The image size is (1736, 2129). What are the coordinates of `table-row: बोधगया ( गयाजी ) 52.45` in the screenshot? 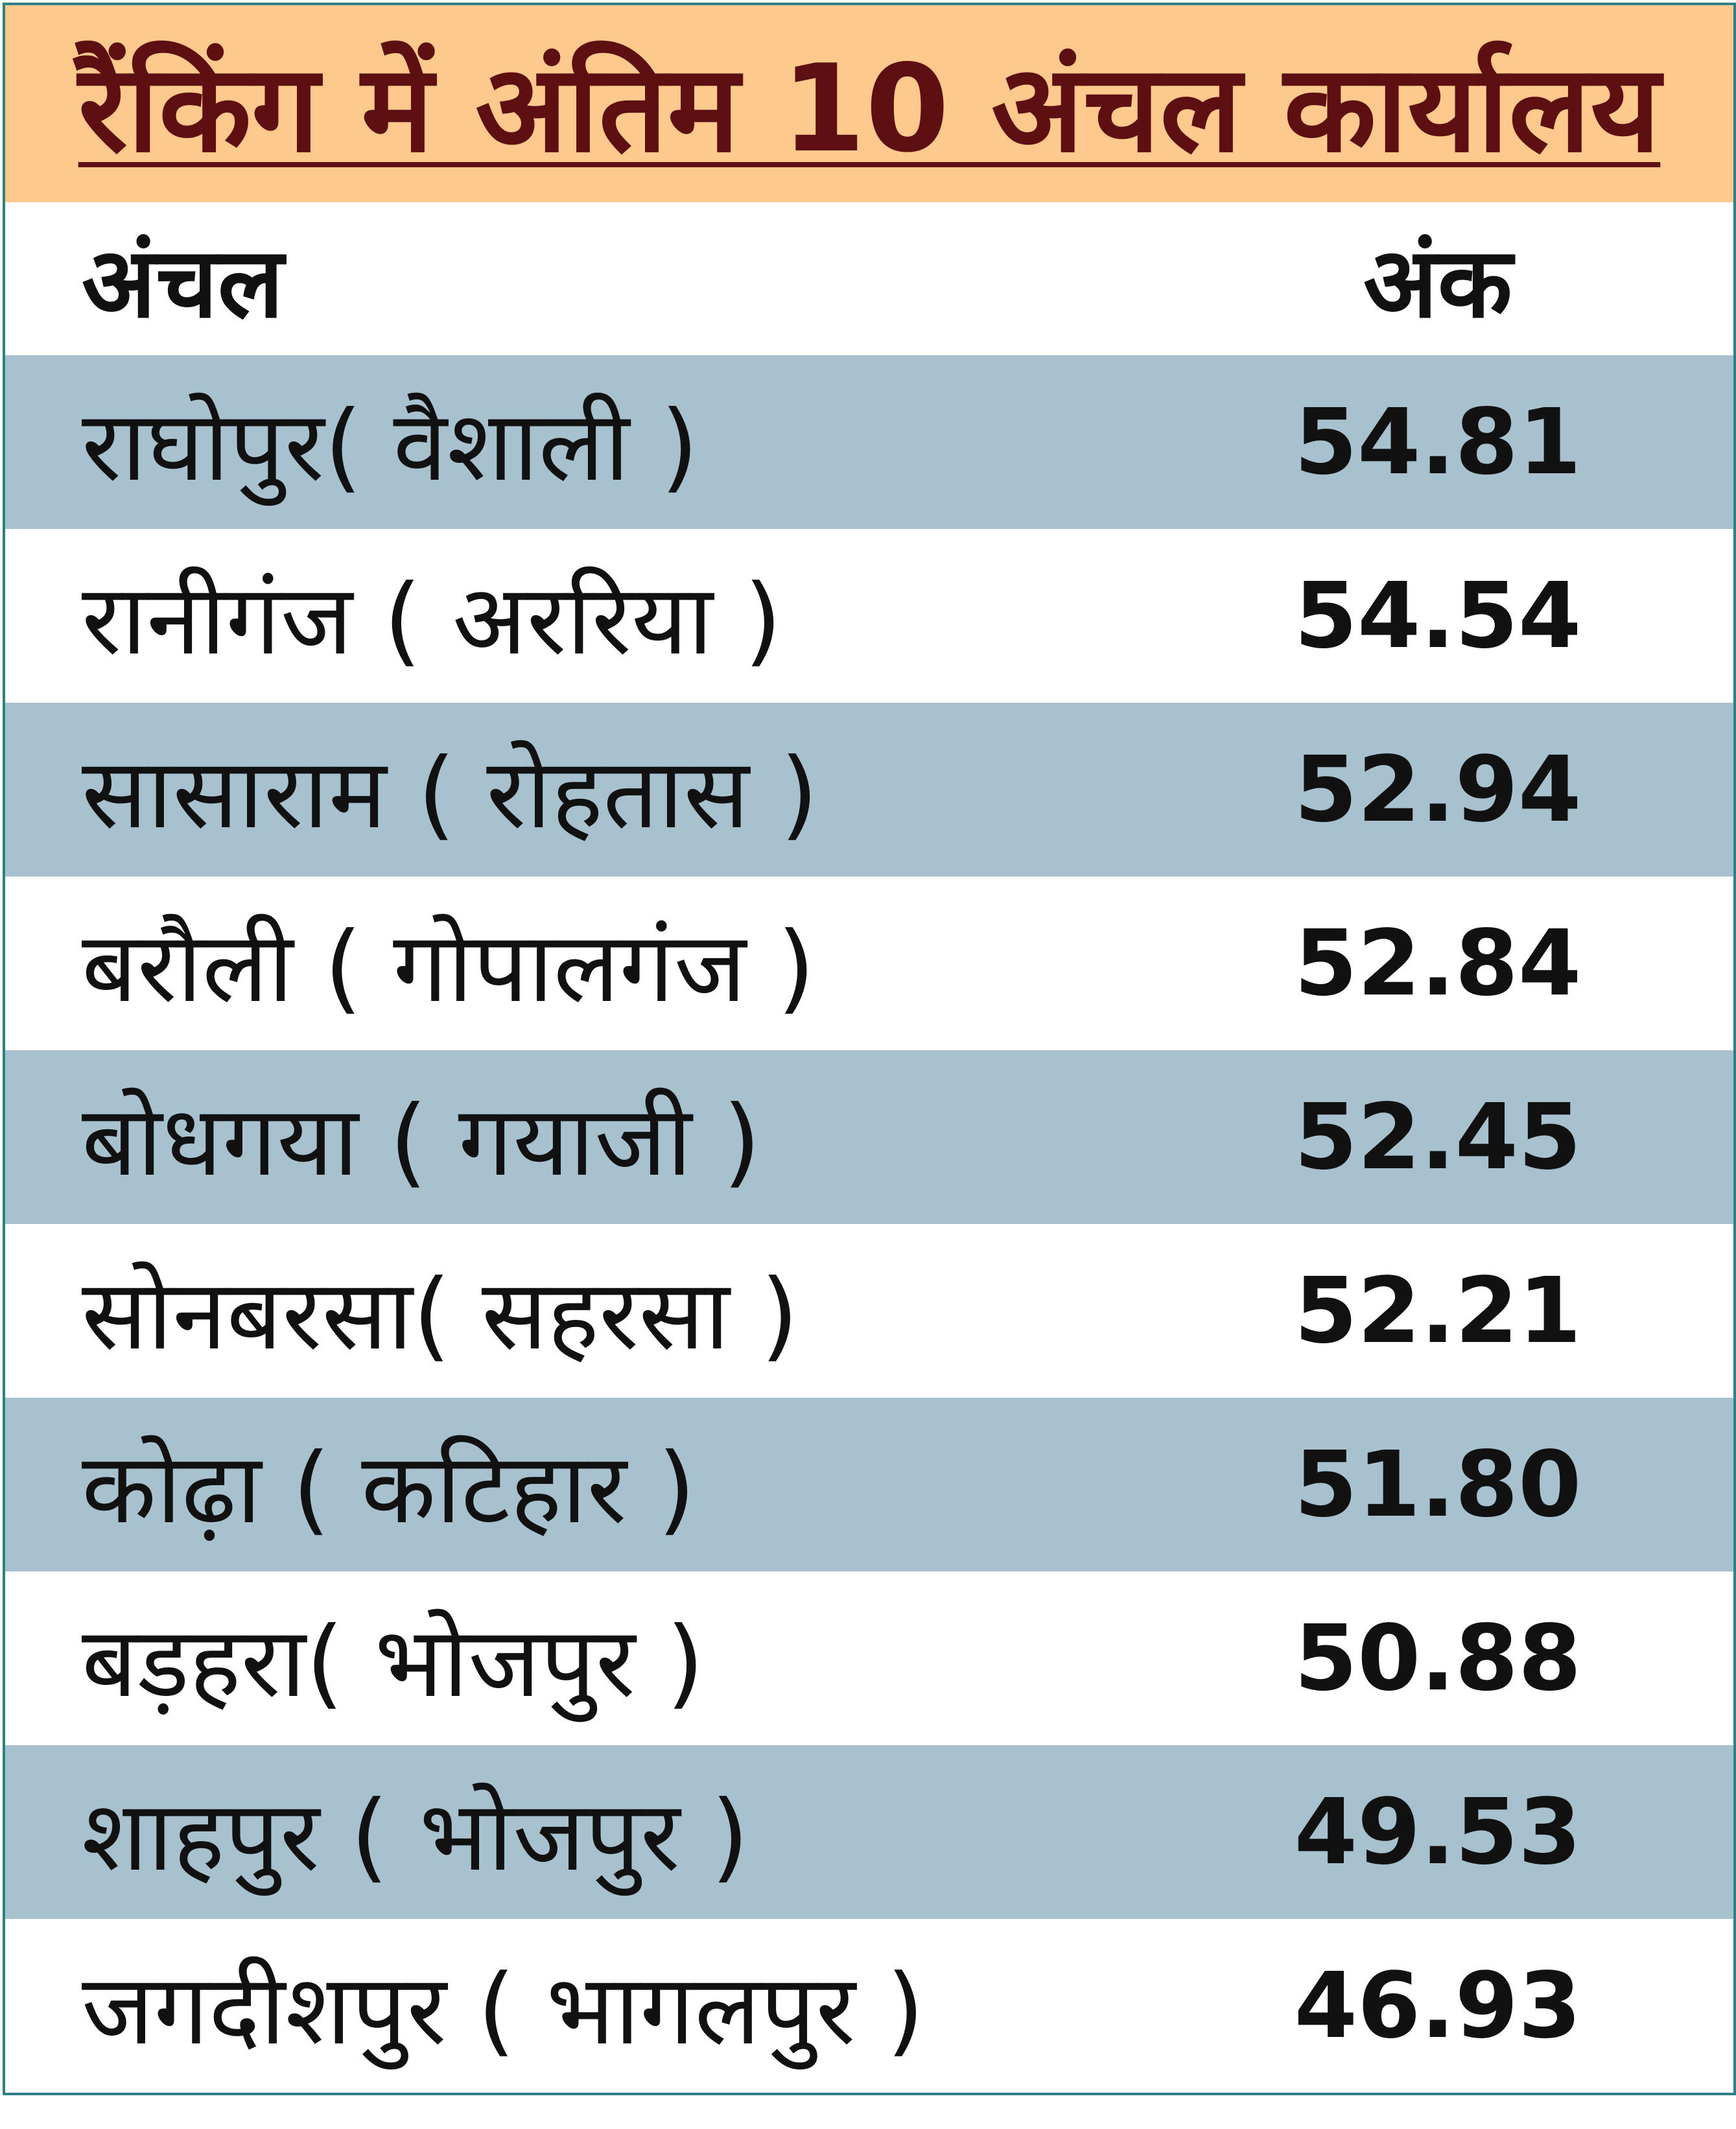 It's located at (869, 1137).